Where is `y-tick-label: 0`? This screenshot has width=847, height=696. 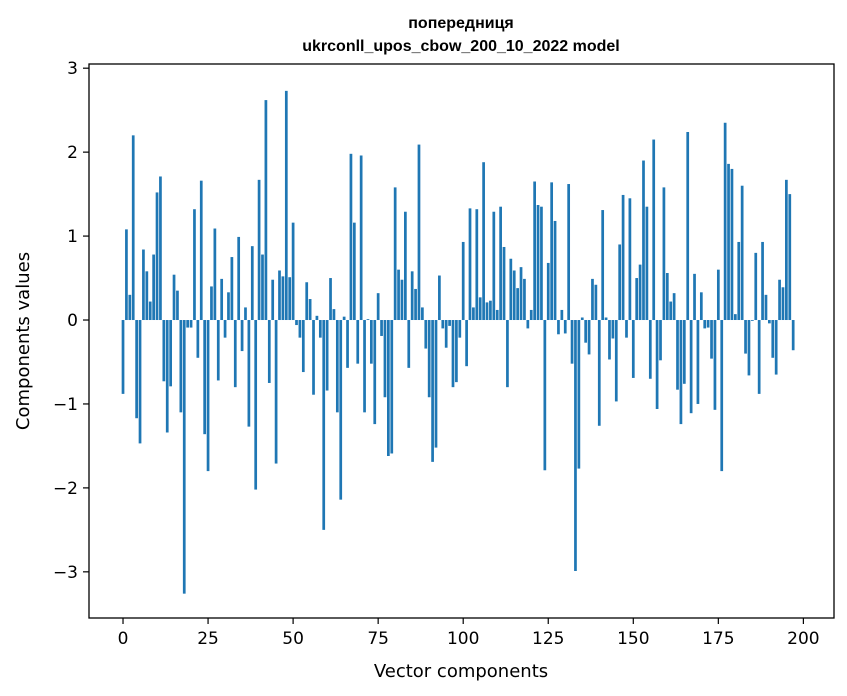 y-tick-label: 0 is located at coordinates (72, 321).